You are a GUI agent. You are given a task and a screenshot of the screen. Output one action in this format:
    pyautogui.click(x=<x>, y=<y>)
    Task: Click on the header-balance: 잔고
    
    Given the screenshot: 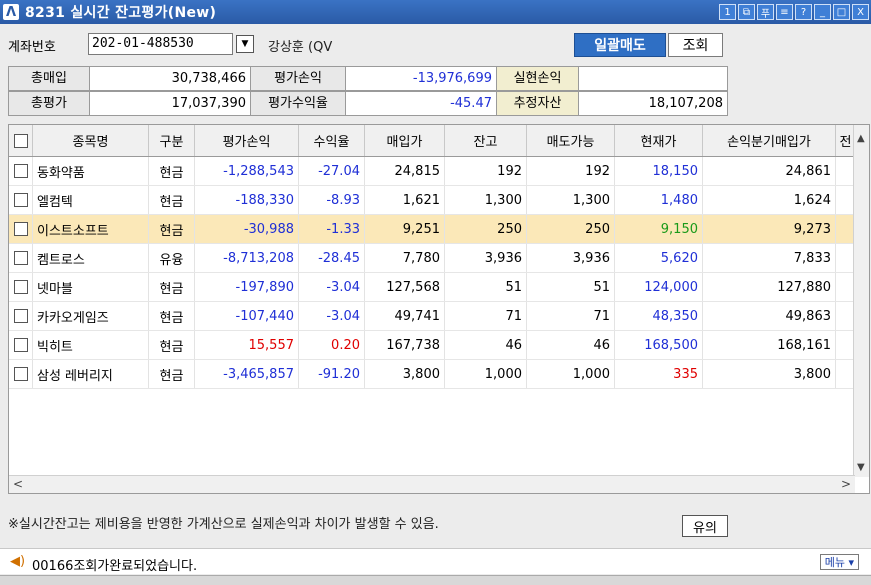 What is the action you would take?
    pyautogui.click(x=486, y=140)
    